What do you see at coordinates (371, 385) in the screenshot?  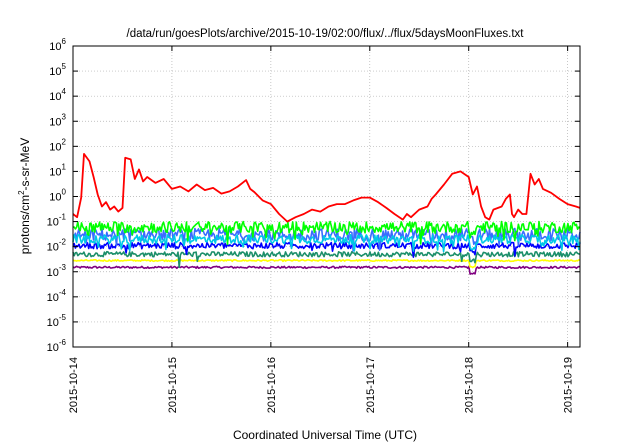 I see `x-tick-label: 2015-10-17` at bounding box center [371, 385].